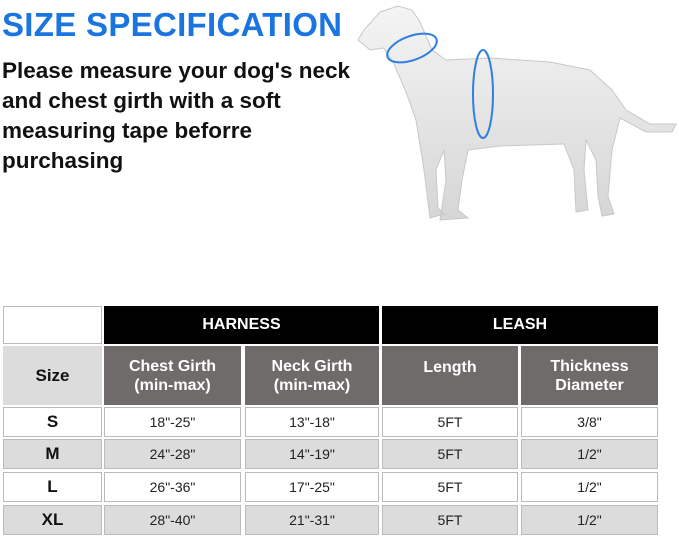 The width and height of the screenshot is (679, 538). I want to click on cell-chest-girth: 24"-28", so click(172, 454).